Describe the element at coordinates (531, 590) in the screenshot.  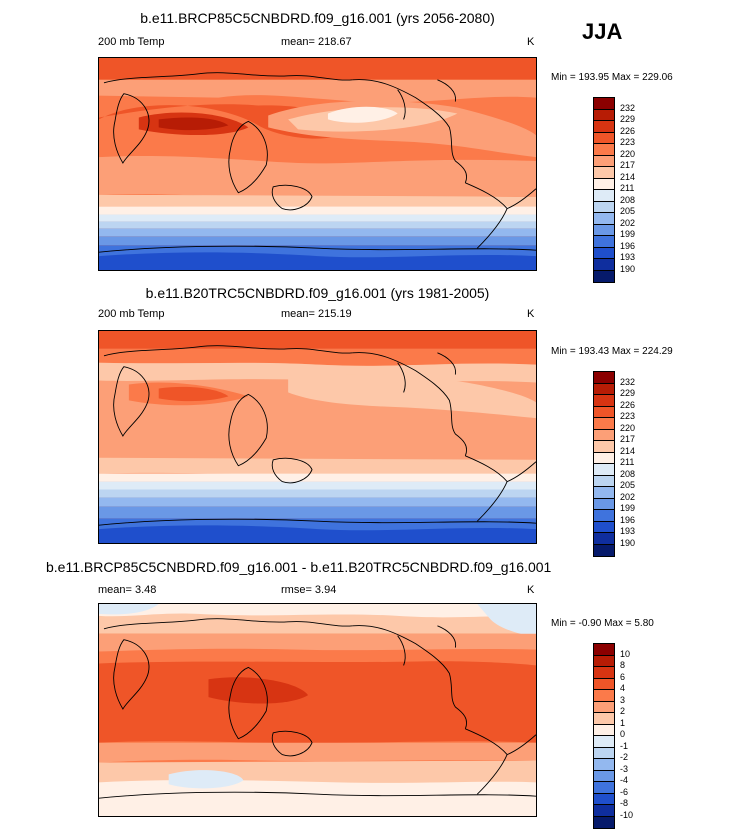
I see `panel3-units-label: K` at that location.